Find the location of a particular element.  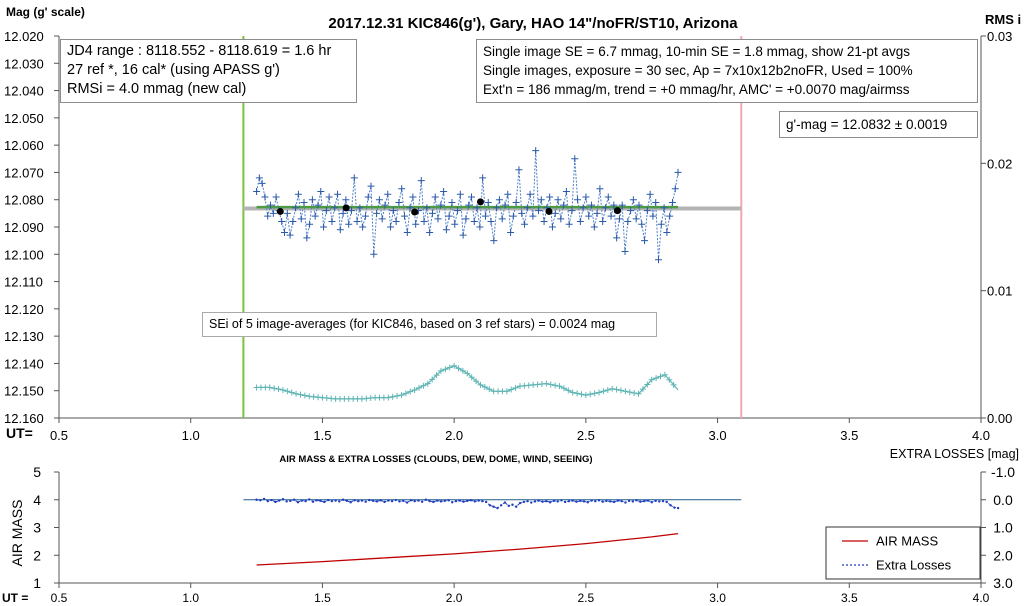

y-tick-label: 12.150 is located at coordinates (24, 391).